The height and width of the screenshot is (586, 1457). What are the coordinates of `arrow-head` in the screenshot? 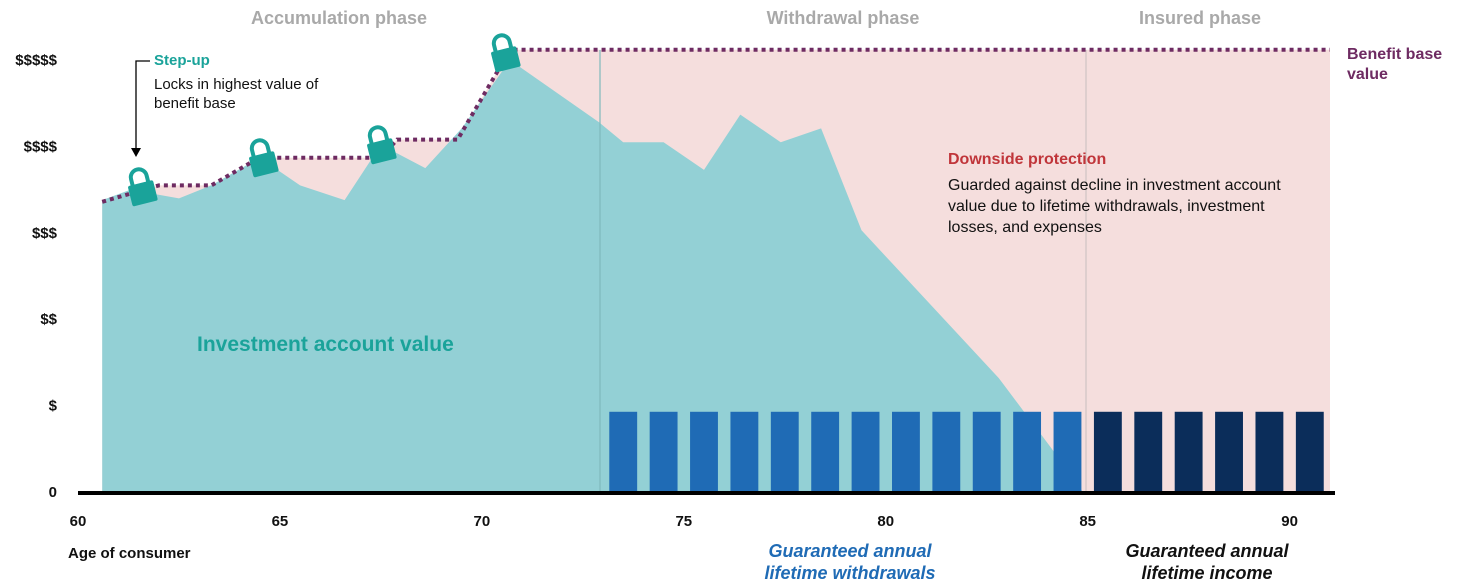 It's located at (136, 152).